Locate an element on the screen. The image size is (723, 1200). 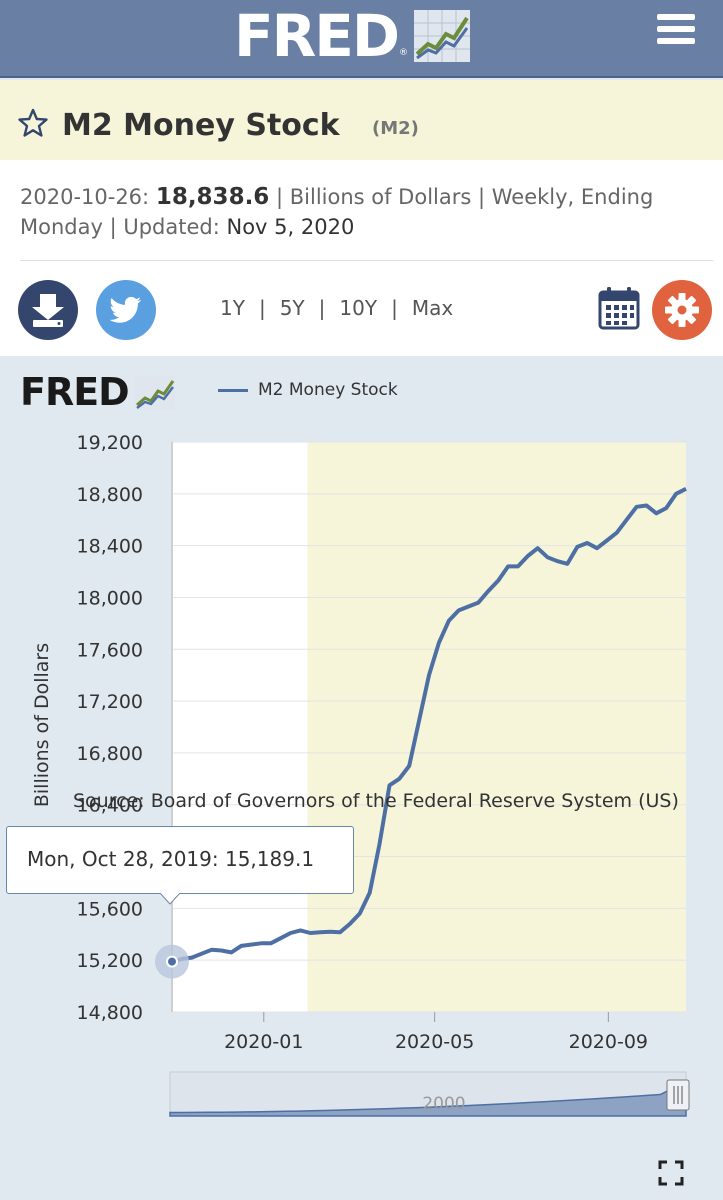
star-outline-icon is located at coordinates (33, 123).